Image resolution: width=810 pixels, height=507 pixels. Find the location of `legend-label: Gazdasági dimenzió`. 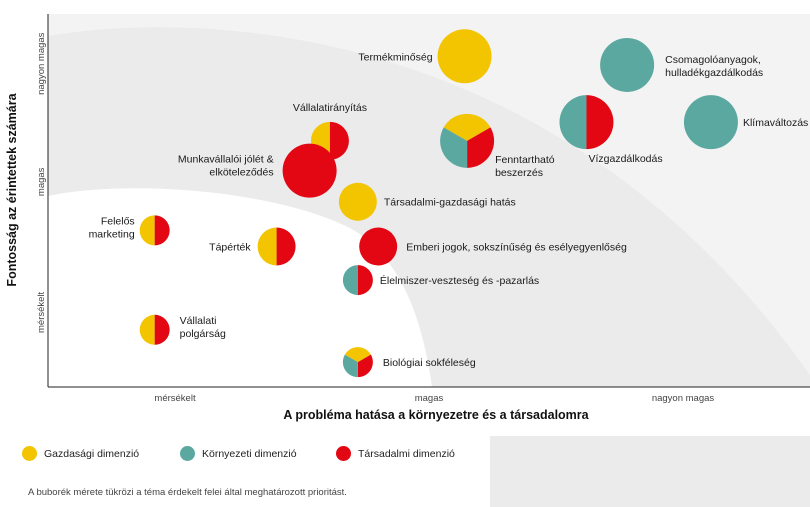

legend-label: Gazdasági dimenzió is located at coordinates (92, 453).